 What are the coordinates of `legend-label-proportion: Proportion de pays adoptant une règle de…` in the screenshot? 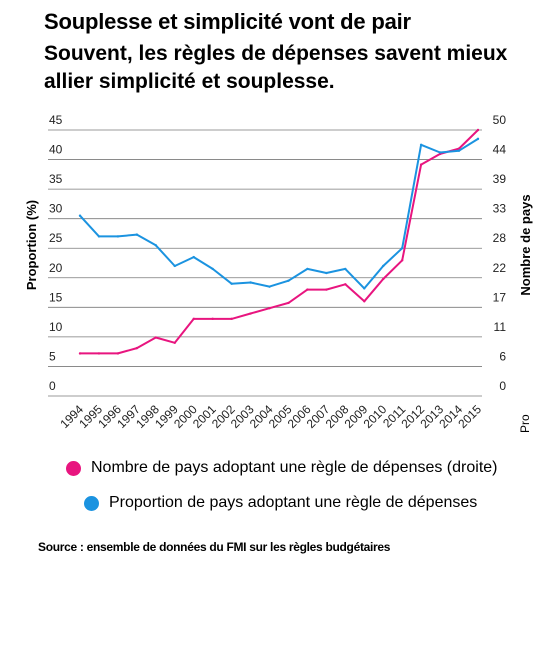 It's located at (293, 502).